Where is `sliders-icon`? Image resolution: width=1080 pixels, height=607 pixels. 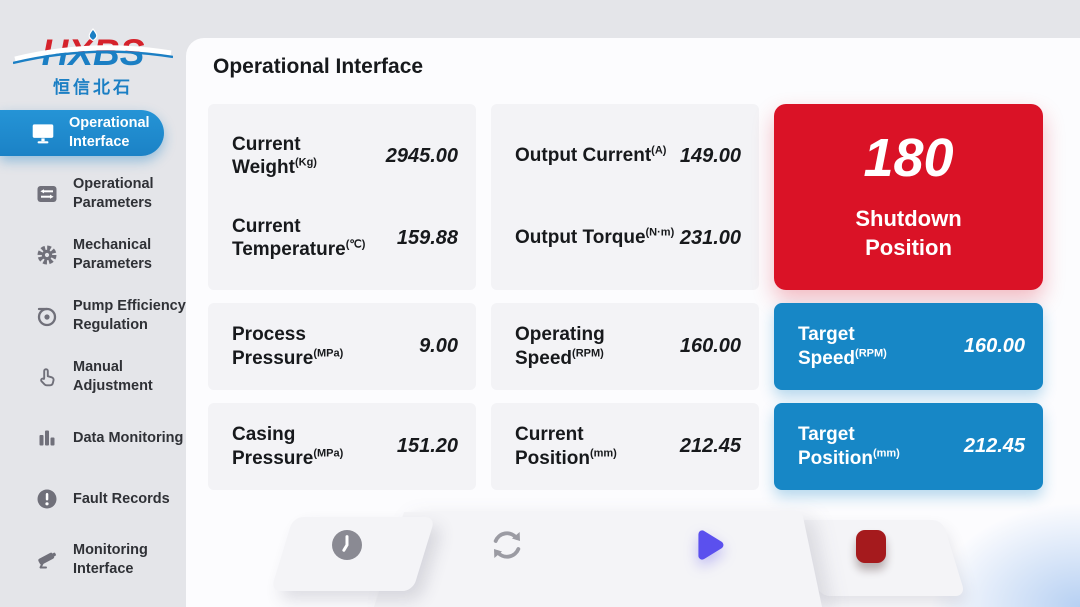 sliders-icon is located at coordinates (47, 194).